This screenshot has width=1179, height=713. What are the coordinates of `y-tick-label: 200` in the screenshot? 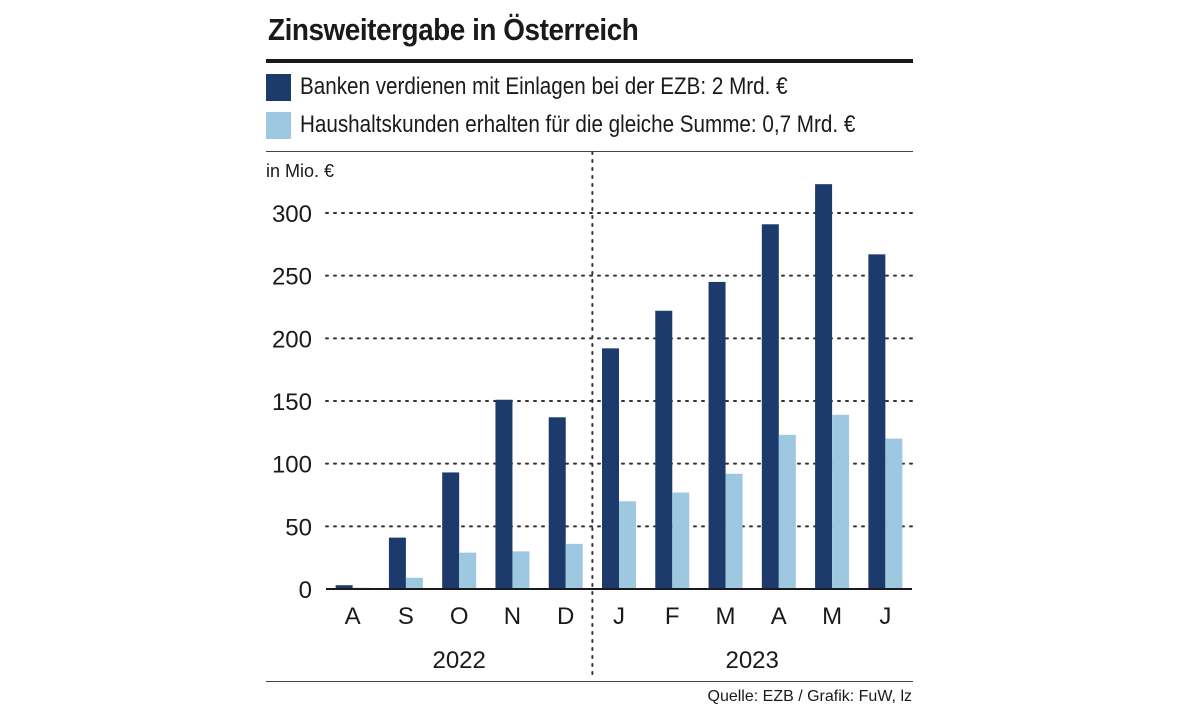 It's located at (292, 339).